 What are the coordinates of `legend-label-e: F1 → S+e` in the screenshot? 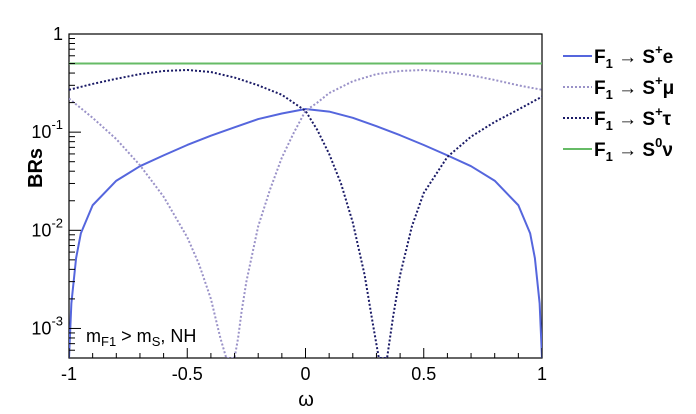 It's located at (633, 56).